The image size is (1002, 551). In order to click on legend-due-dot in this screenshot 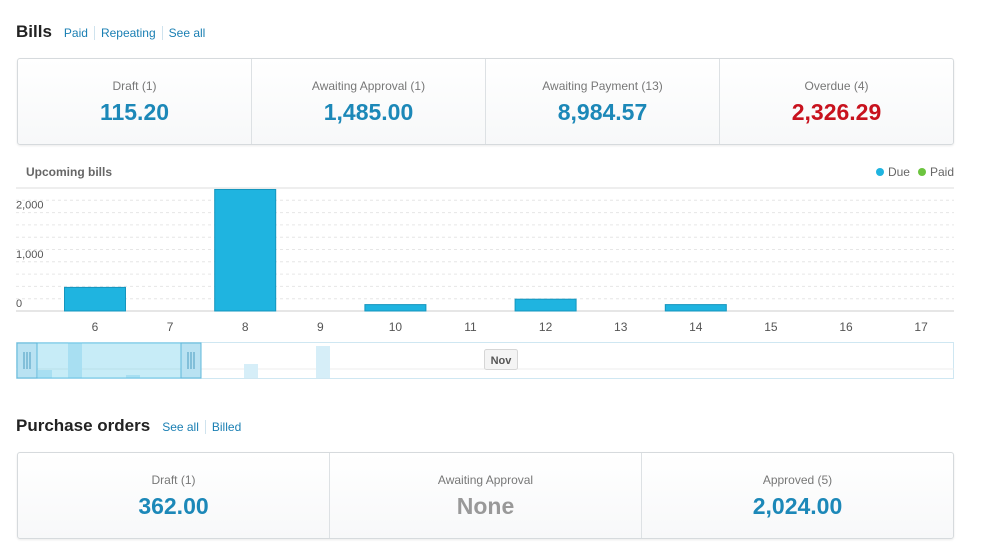, I will do `click(879, 172)`.